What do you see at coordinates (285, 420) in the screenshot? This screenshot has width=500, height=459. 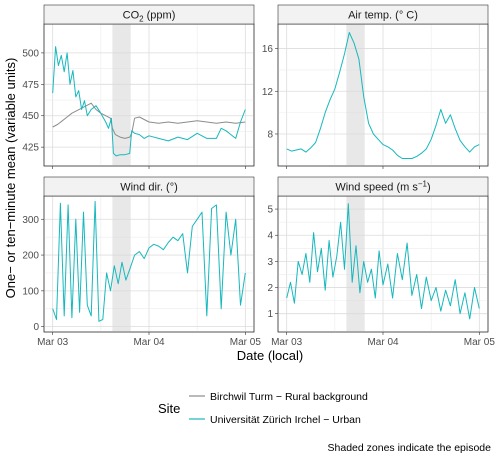 I see `legend-label-urban: Universität Zürich Irchel − Urban` at bounding box center [285, 420].